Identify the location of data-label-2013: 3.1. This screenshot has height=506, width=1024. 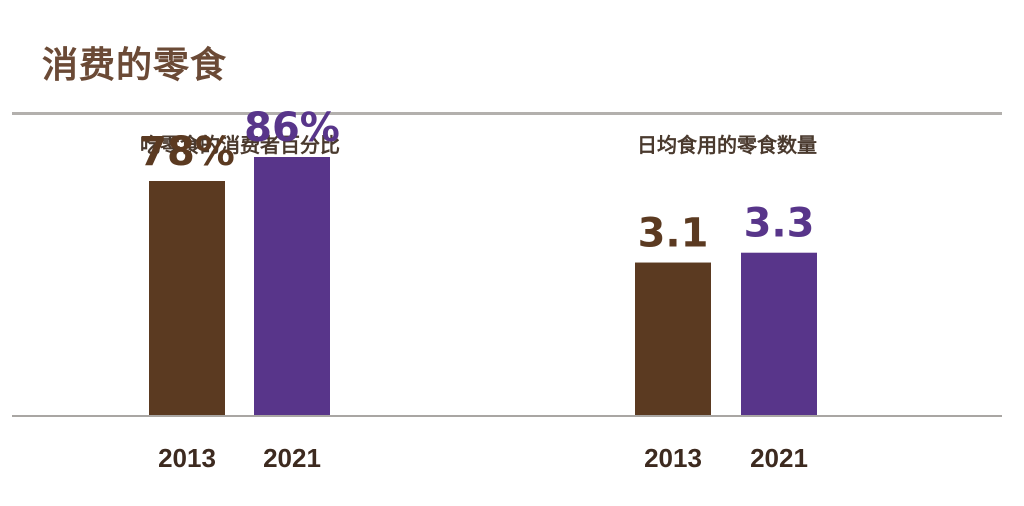
(673, 234).